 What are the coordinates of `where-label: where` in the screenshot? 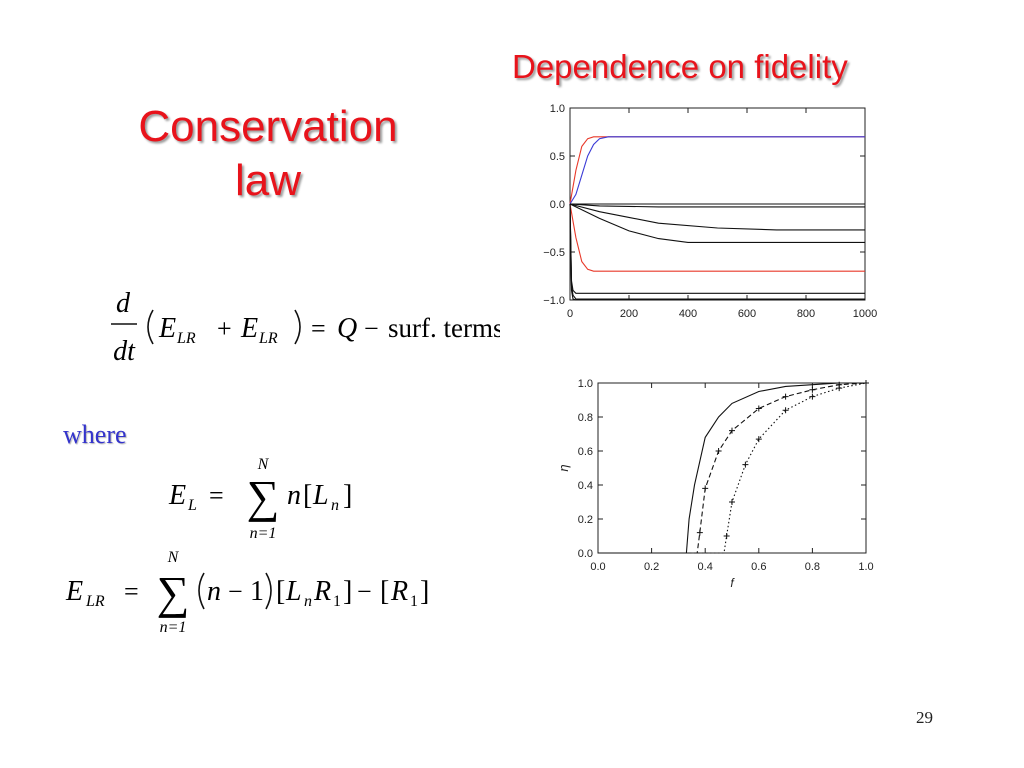 It's located at (95, 434).